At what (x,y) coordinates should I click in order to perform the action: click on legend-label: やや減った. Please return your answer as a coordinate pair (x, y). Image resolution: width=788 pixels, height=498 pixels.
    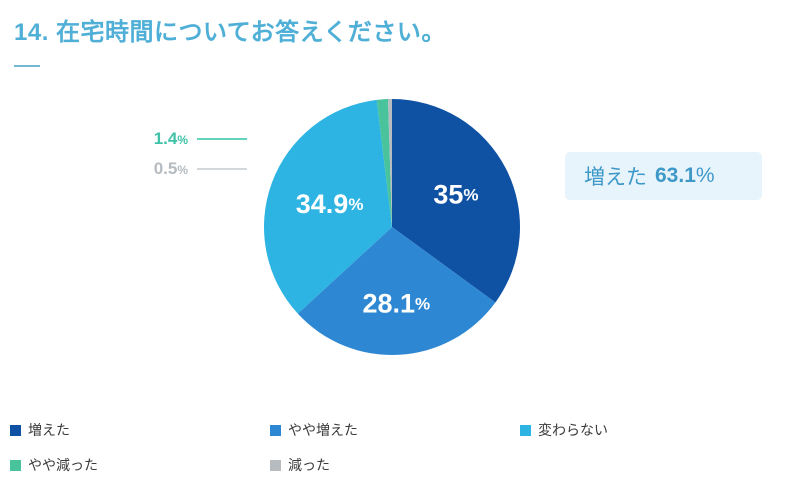
    Looking at the image, I should click on (63, 465).